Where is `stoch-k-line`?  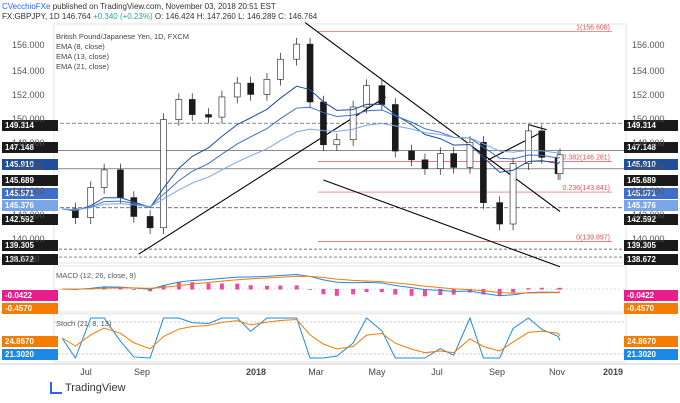 stoch-k-line is located at coordinates (311, 338).